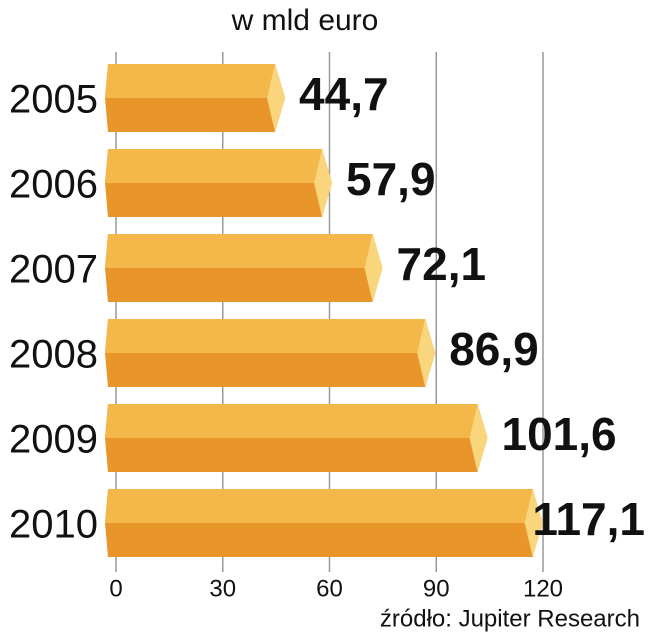 The image size is (651, 640). Describe the element at coordinates (53, 270) in the screenshot. I see `y-tick-label: 2007` at that location.